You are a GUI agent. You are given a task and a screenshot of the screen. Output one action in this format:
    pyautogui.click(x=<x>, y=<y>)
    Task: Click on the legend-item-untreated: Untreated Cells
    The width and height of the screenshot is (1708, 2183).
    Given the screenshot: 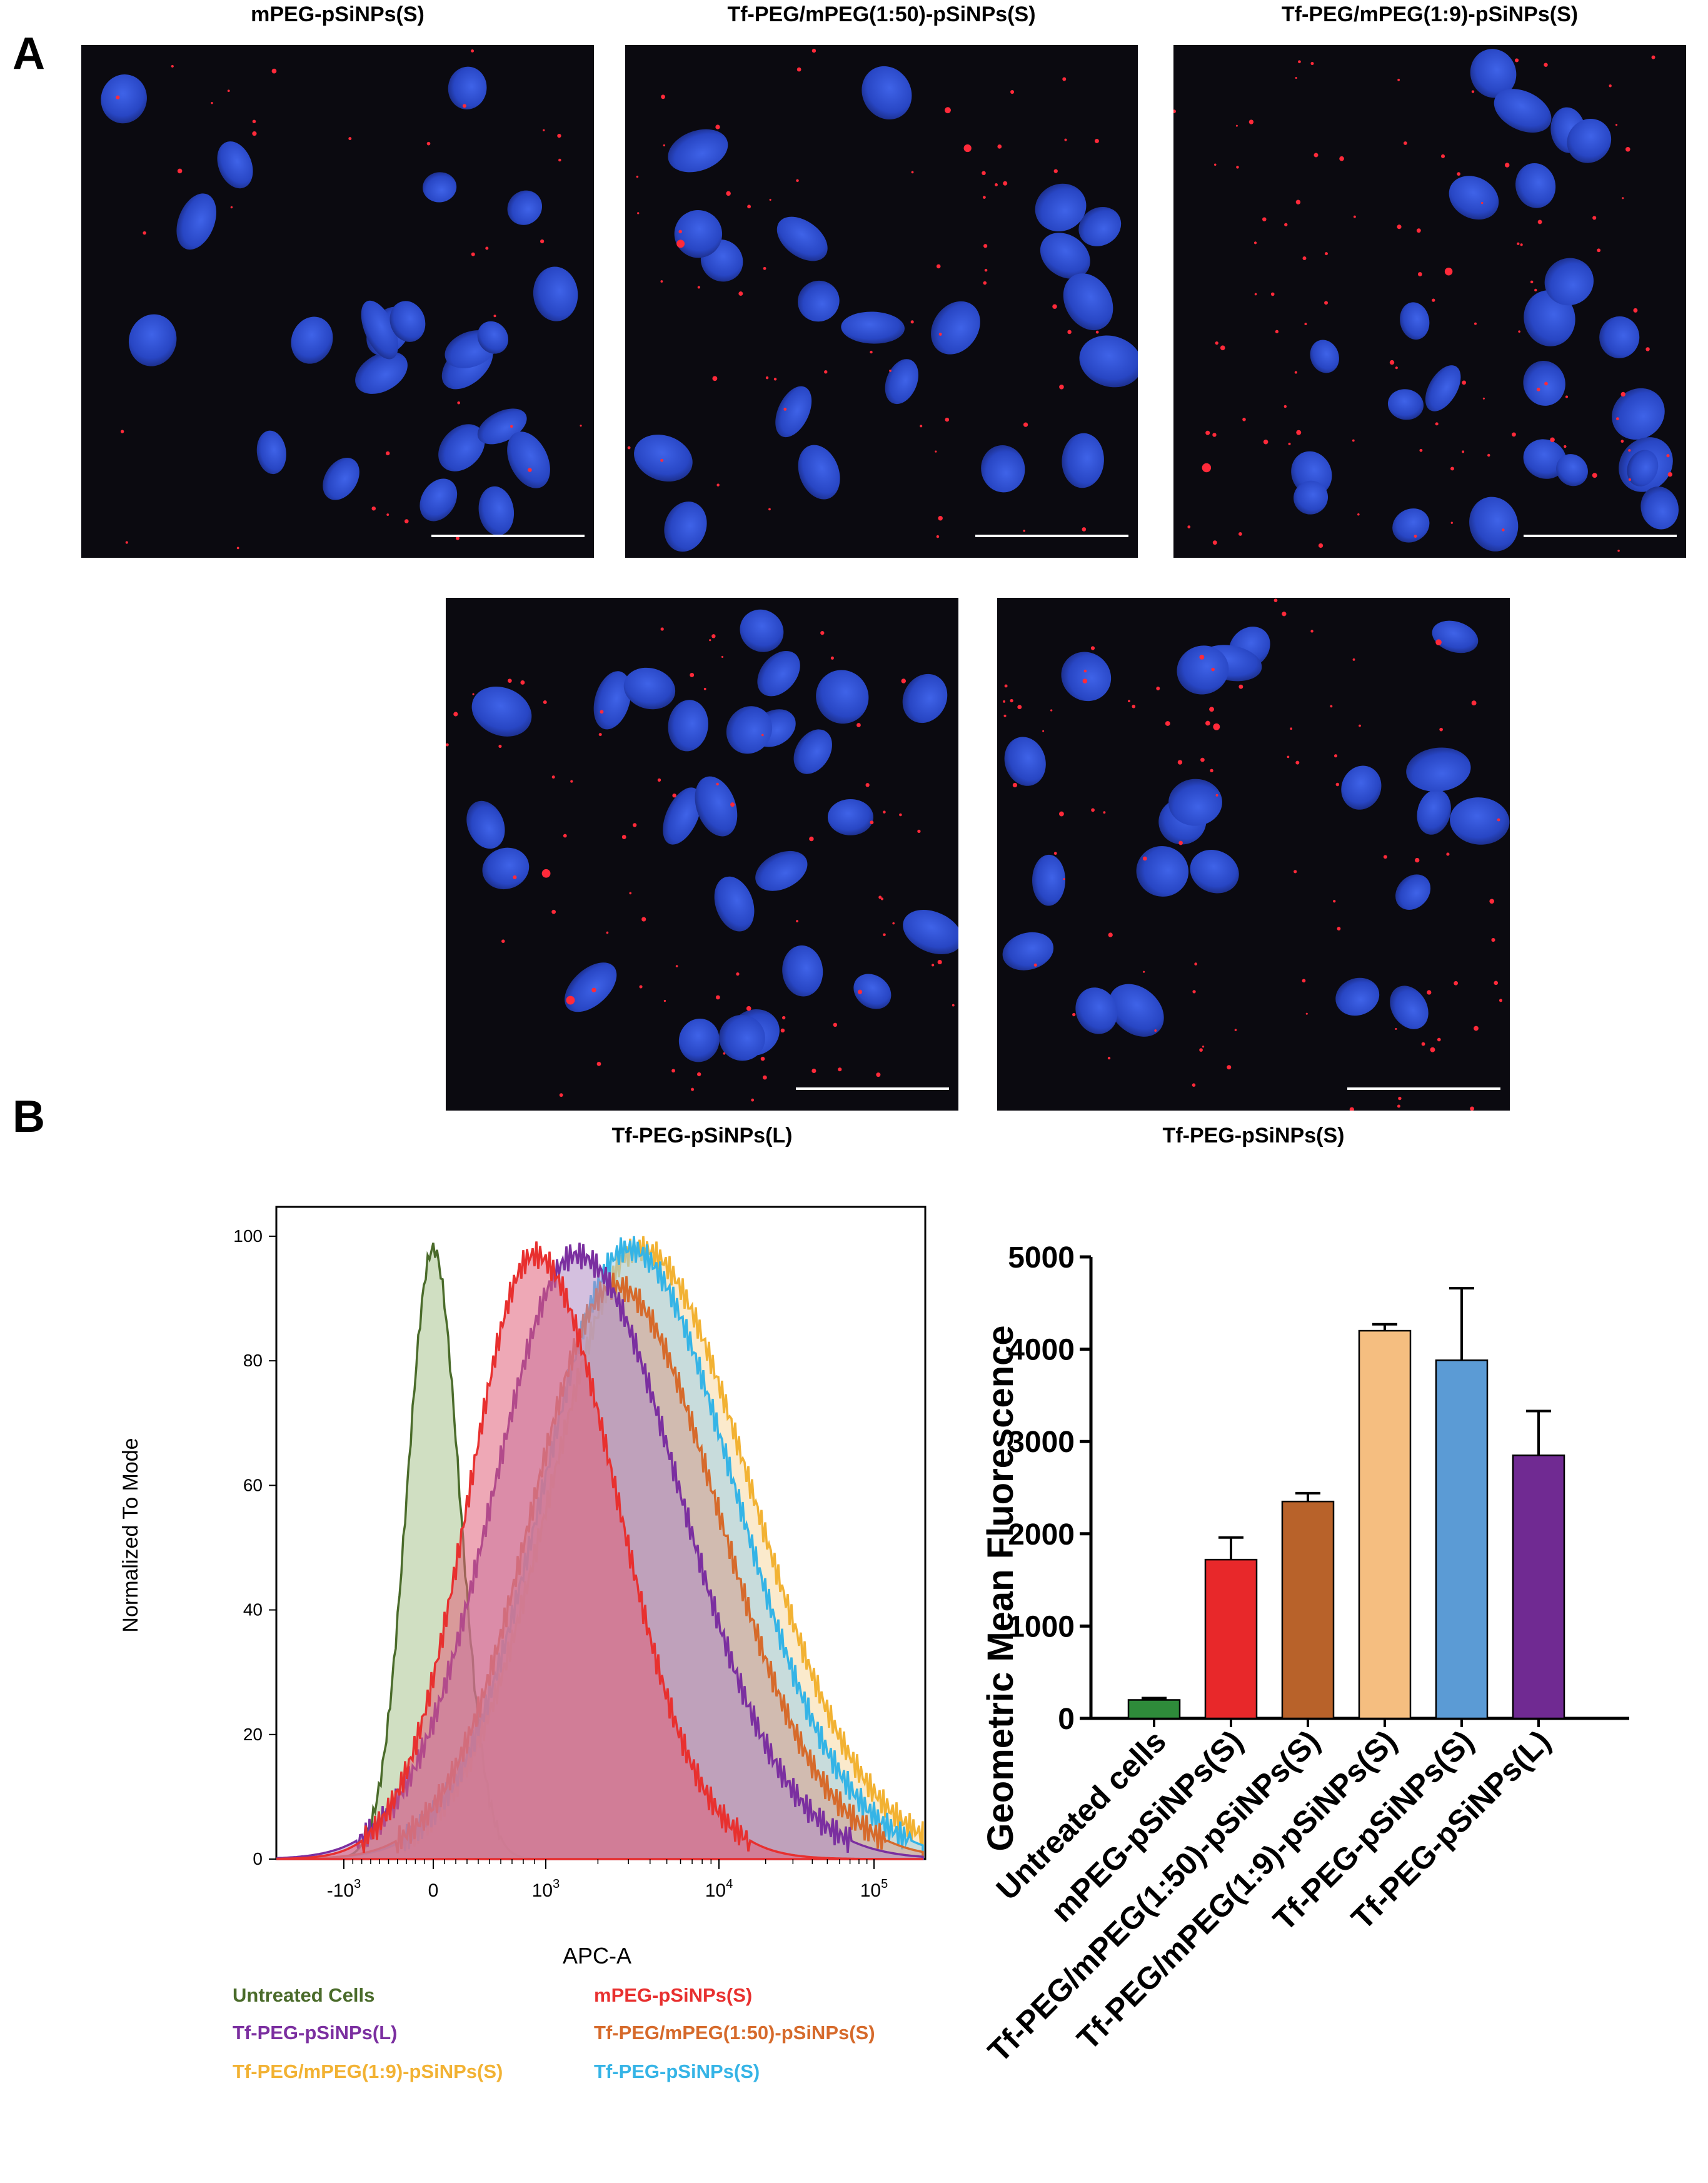 What is the action you would take?
    pyautogui.click(x=304, y=1995)
    